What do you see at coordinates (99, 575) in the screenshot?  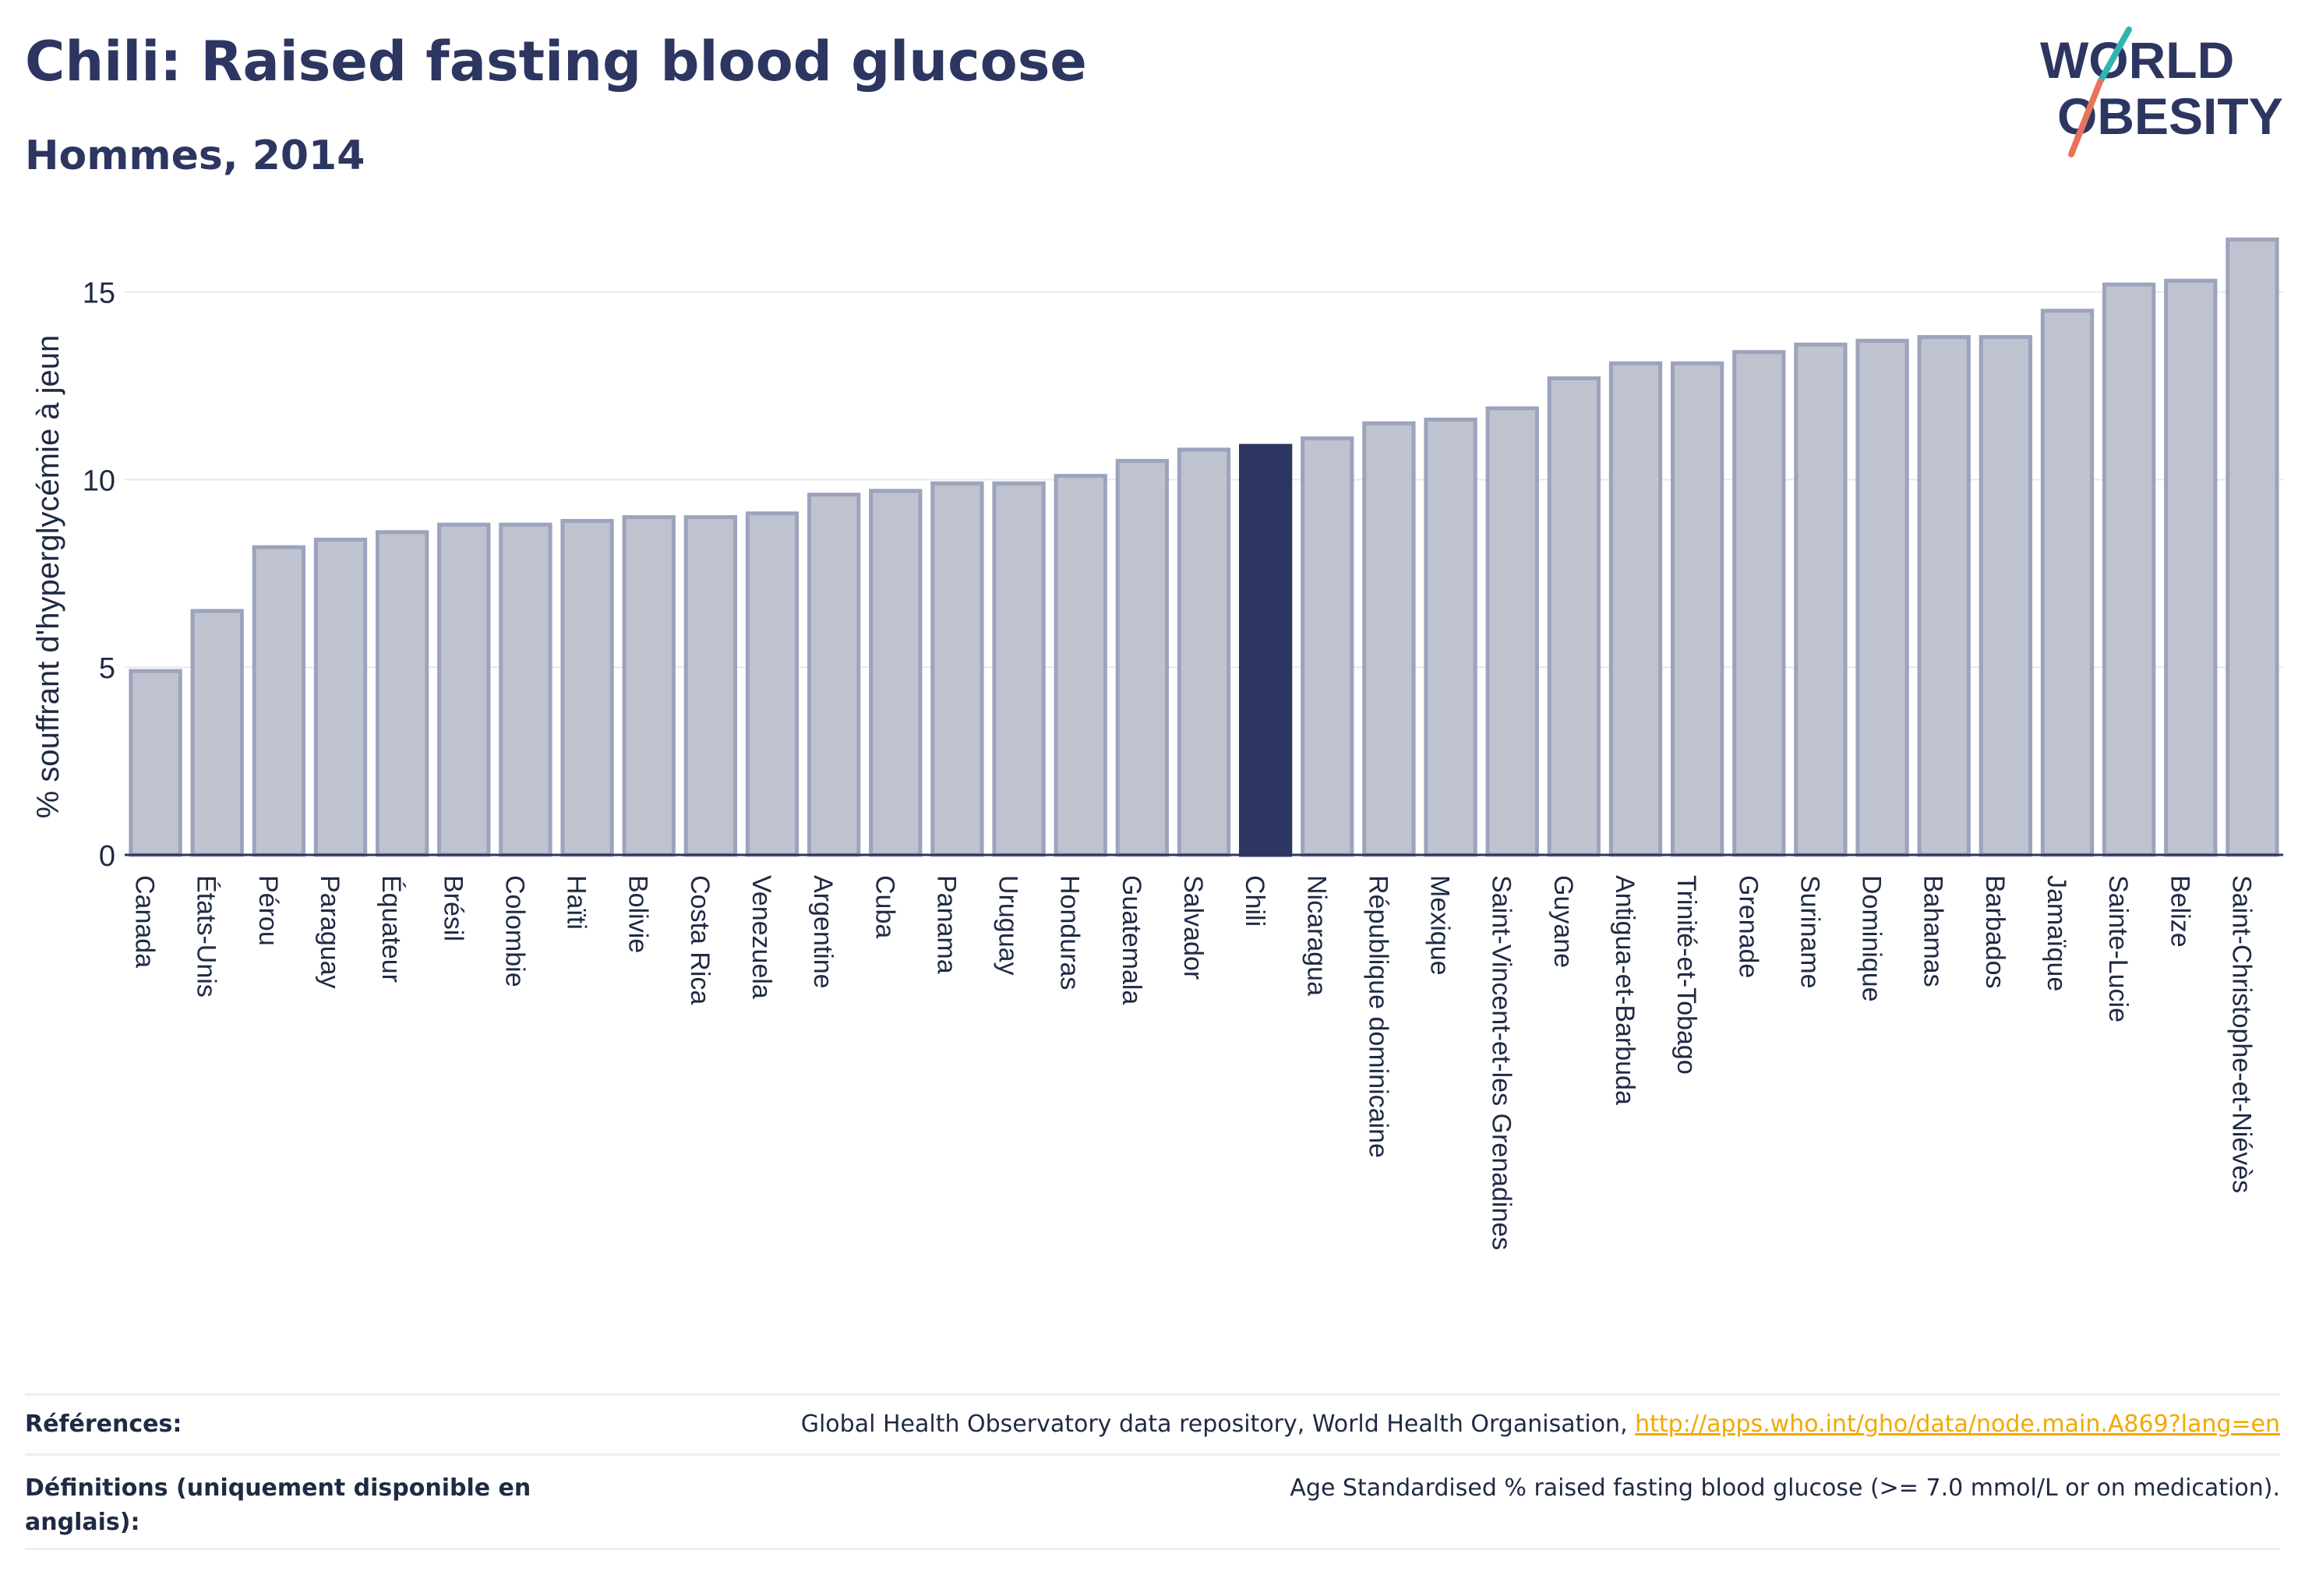 I see `y-axis-ticks: 0 5 10 15` at bounding box center [99, 575].